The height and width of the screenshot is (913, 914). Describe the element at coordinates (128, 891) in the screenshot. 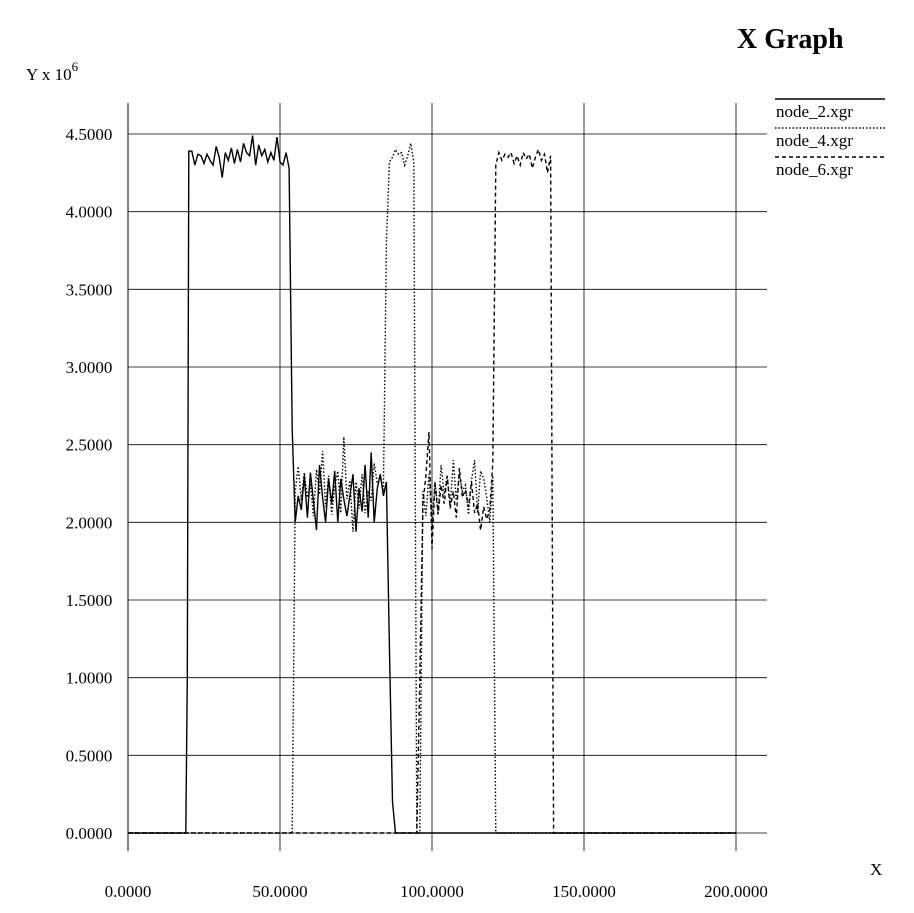

I see `x-tick-label: 0.0000` at that location.